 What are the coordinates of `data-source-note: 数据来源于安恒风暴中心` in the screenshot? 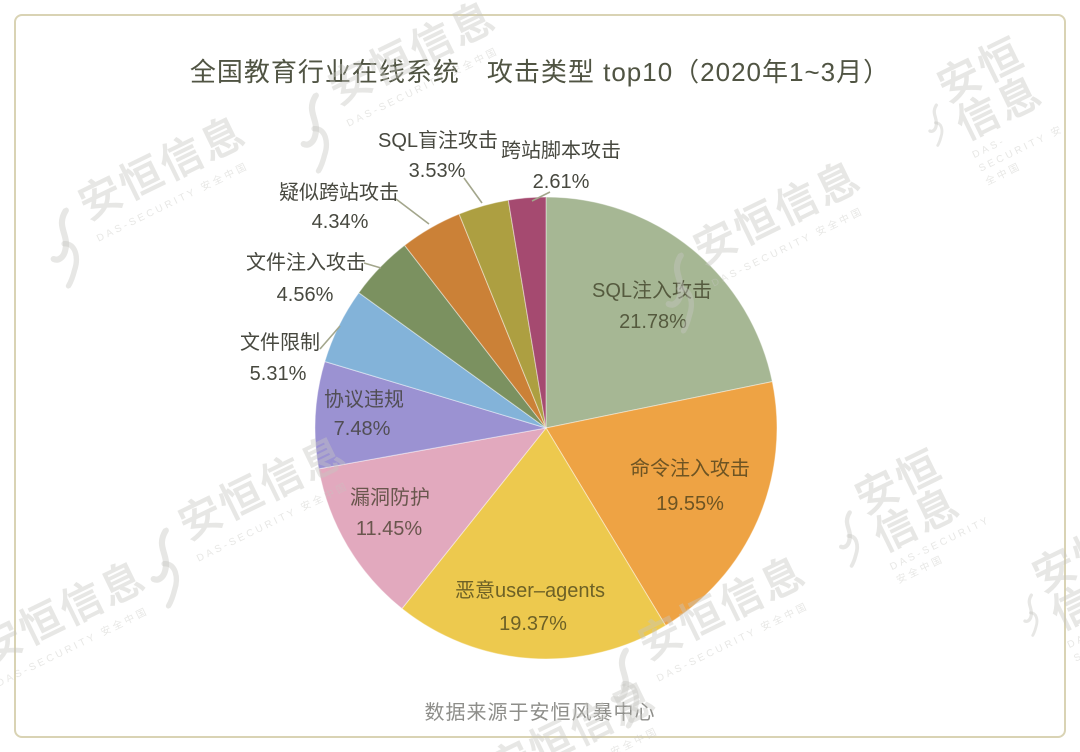 It's located at (540, 713).